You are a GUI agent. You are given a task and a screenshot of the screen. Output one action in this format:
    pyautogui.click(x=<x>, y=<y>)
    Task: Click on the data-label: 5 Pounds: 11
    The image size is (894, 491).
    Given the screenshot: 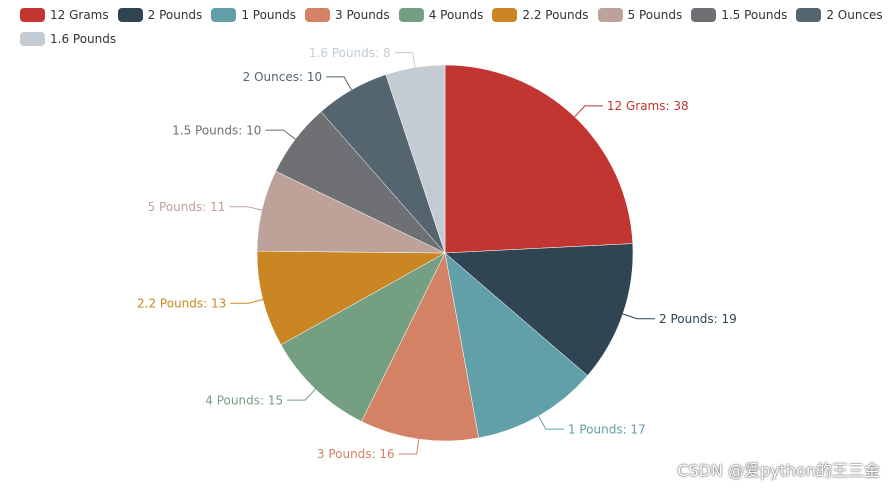 What is the action you would take?
    pyautogui.click(x=187, y=207)
    